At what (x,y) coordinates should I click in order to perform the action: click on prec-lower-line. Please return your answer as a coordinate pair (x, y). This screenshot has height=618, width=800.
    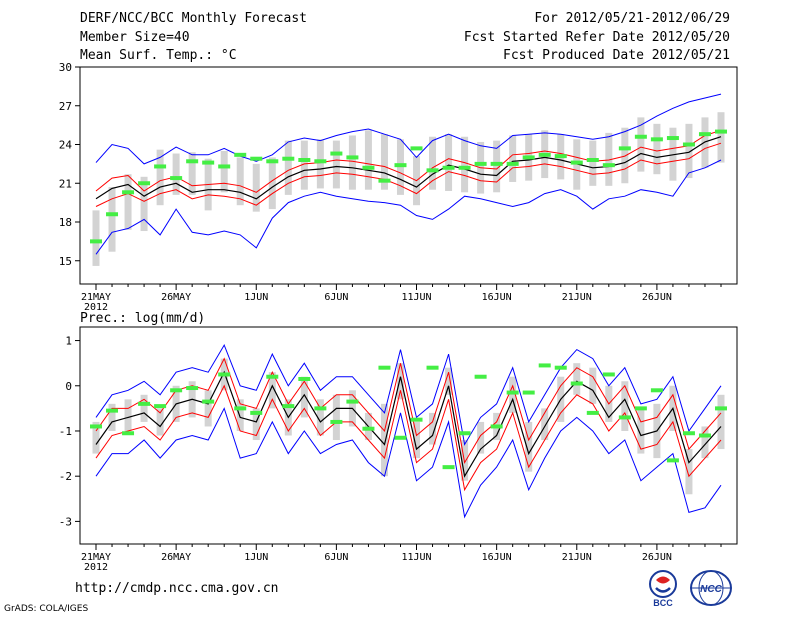
    Looking at the image, I should click on (408, 411).